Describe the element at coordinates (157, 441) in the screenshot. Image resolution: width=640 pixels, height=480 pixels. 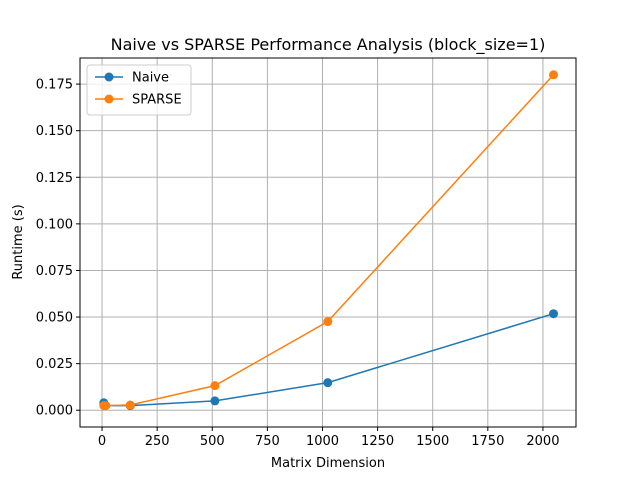
I see `x-tick-label: 250` at that location.